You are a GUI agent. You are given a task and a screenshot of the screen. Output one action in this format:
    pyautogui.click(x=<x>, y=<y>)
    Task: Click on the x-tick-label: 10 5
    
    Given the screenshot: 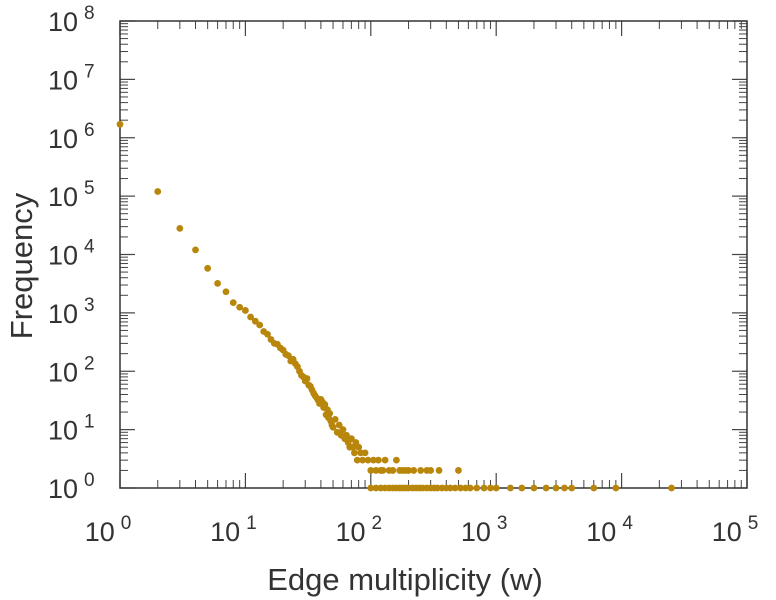 What is the action you would take?
    pyautogui.click(x=735, y=530)
    